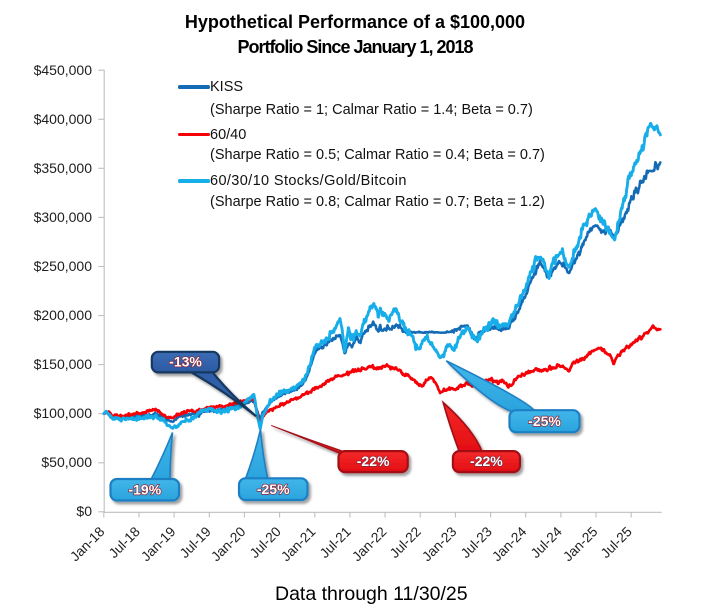  What do you see at coordinates (185, 362) in the screenshot?
I see `svg-text: -13%` at bounding box center [185, 362].